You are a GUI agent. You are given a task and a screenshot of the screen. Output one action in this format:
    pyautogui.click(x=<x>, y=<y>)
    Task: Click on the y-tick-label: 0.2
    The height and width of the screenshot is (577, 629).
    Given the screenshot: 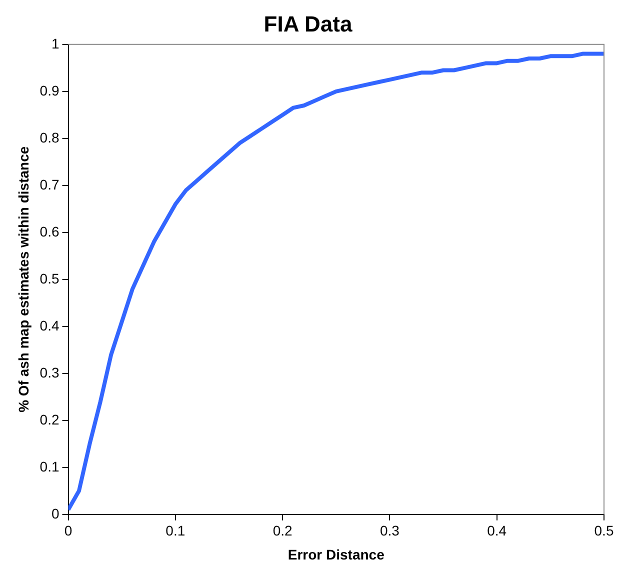 What is the action you would take?
    pyautogui.click(x=50, y=419)
    